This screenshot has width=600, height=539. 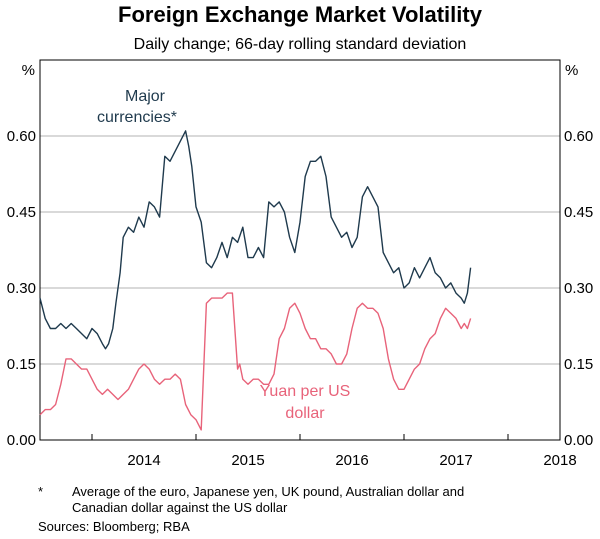 I want to click on x-tick-label-2017: 2017, so click(x=455, y=460).